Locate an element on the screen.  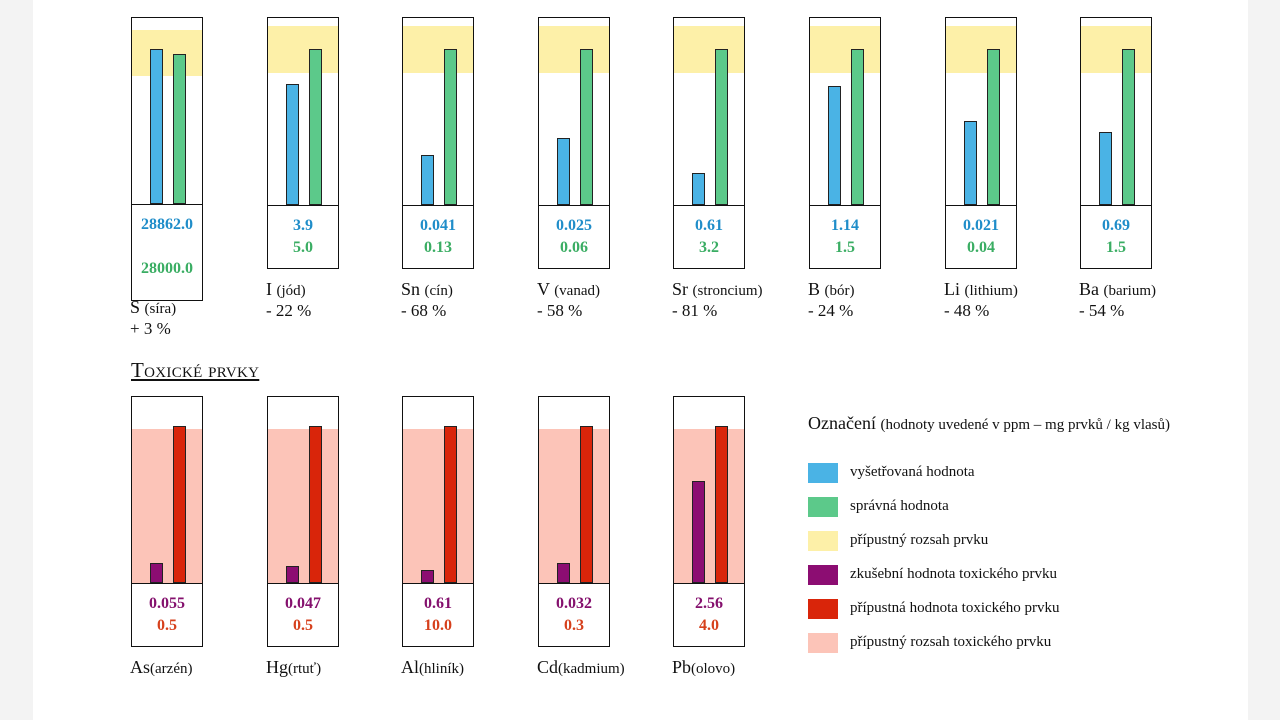
legend-label: zkušební hodnota toxického prvku is located at coordinates (954, 574).